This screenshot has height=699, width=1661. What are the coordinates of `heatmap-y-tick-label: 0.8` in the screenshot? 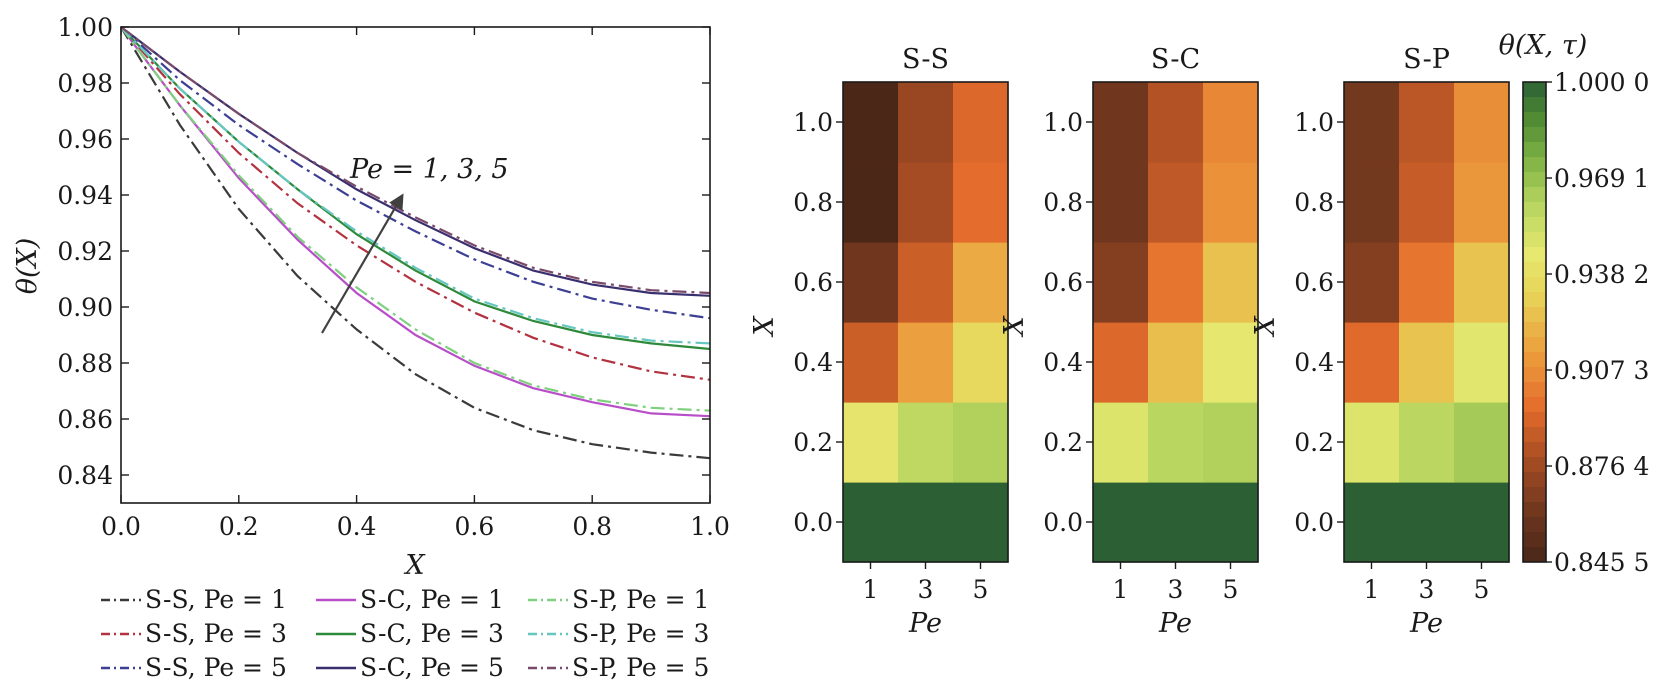 It's located at (1314, 202).